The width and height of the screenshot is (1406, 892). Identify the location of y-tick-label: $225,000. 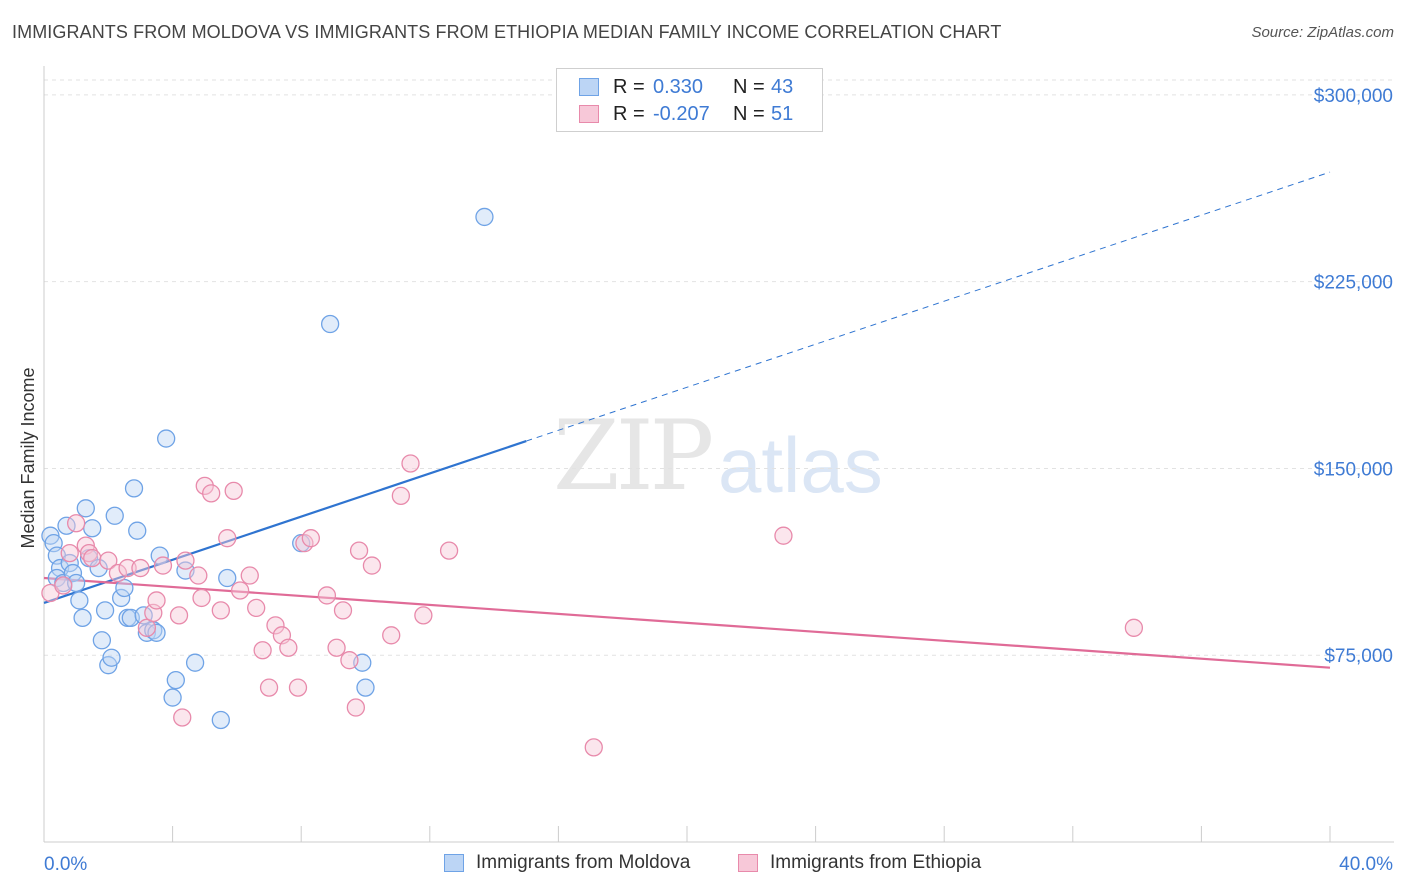
(1353, 283).